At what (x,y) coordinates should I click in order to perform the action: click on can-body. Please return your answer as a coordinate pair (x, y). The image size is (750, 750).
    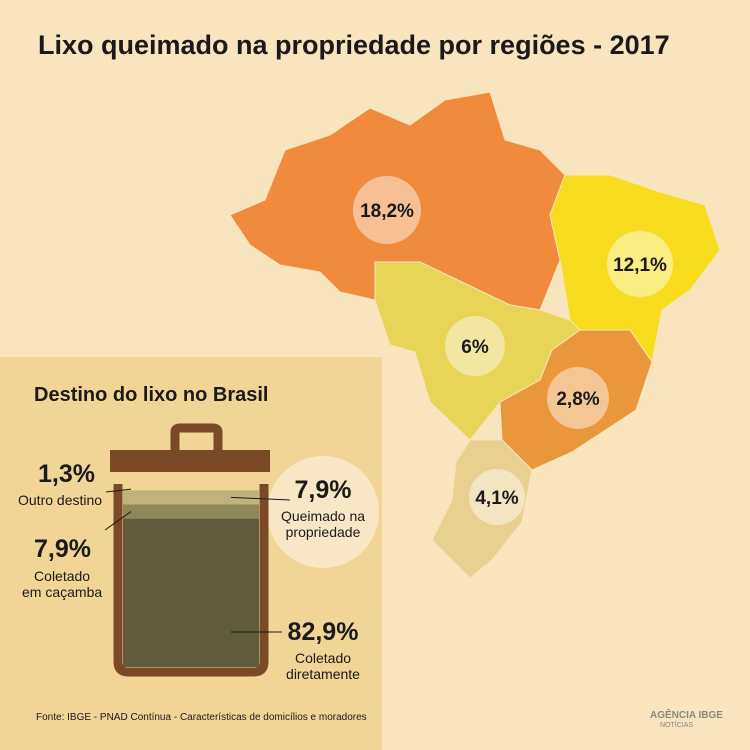
    Looking at the image, I should click on (191, 580).